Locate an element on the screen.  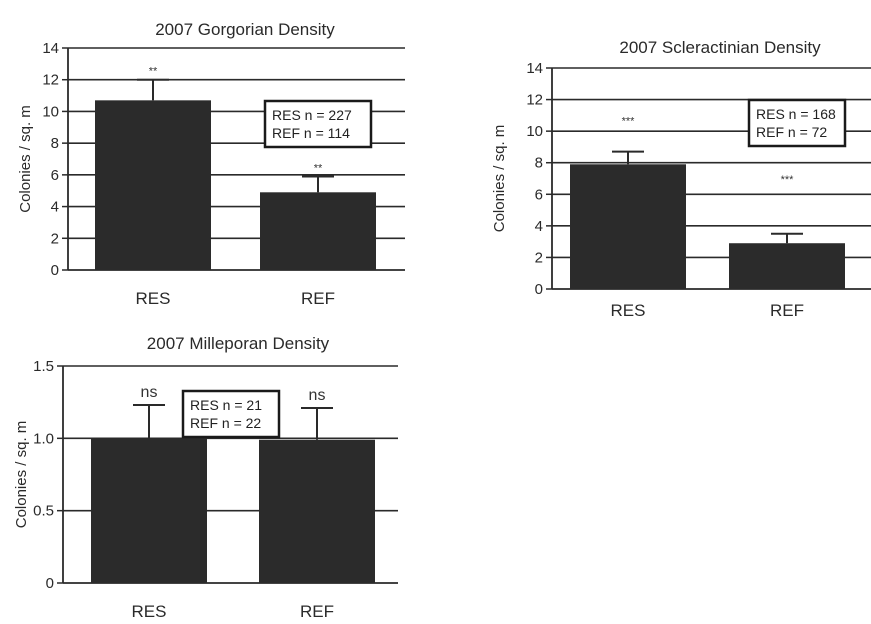
legend-entry: REF n = 22 is located at coordinates (225, 423).